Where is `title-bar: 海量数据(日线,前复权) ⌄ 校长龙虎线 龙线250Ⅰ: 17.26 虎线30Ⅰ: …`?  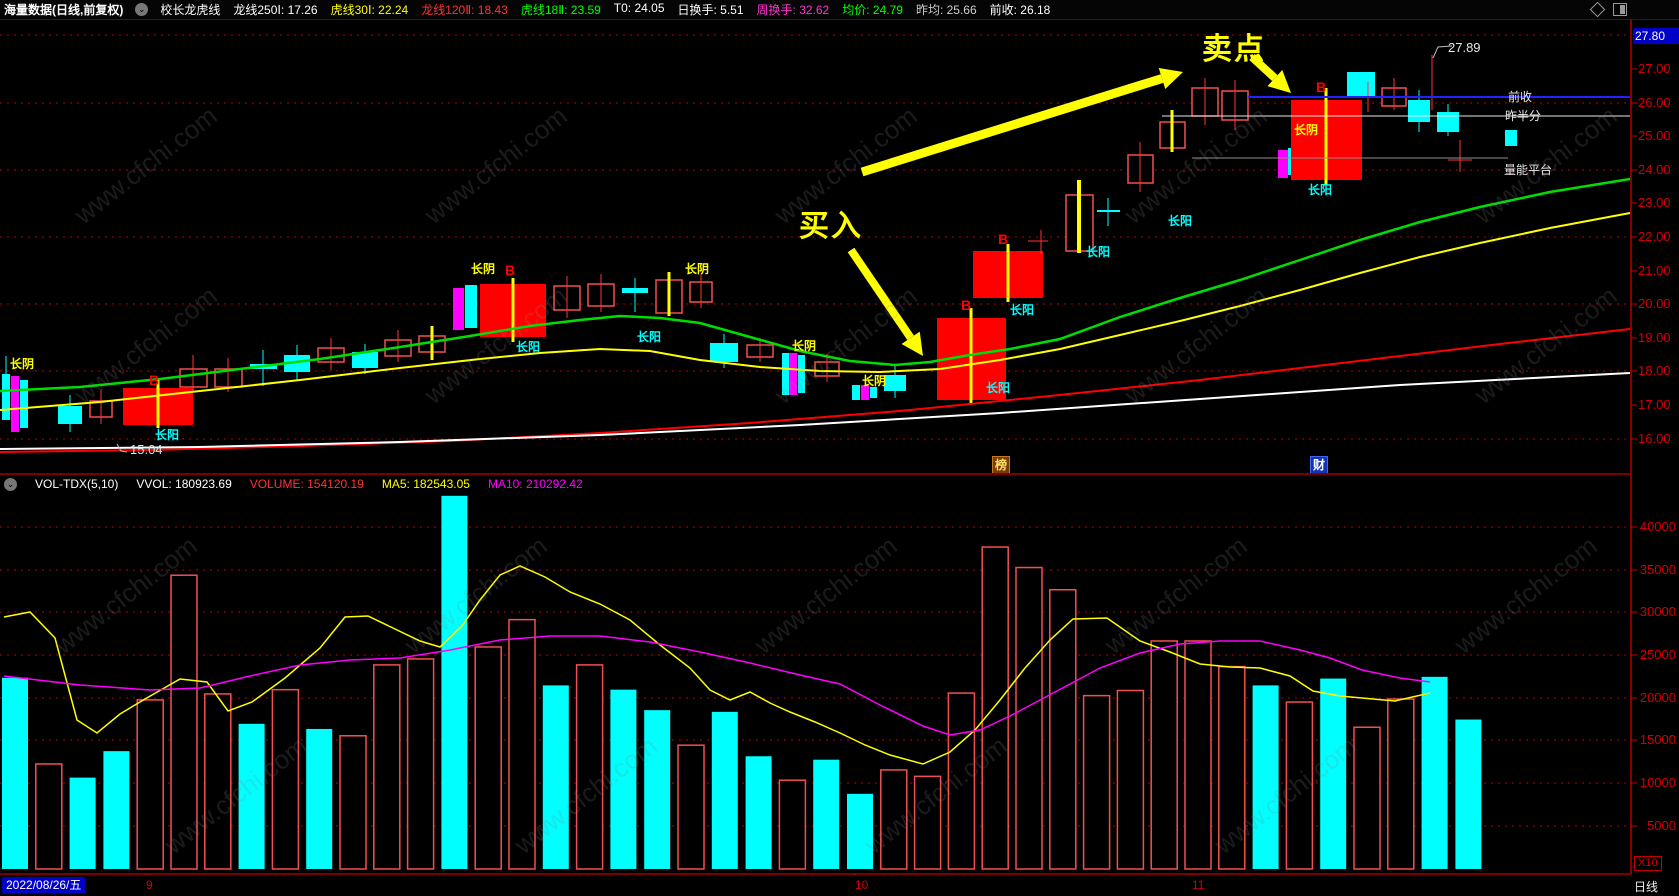
title-bar: 海量数据(日线,前复权) ⌄ 校长龙虎线 龙线250Ⅰ: 17.26 虎线30Ⅰ: … is located at coordinates (839, 10).